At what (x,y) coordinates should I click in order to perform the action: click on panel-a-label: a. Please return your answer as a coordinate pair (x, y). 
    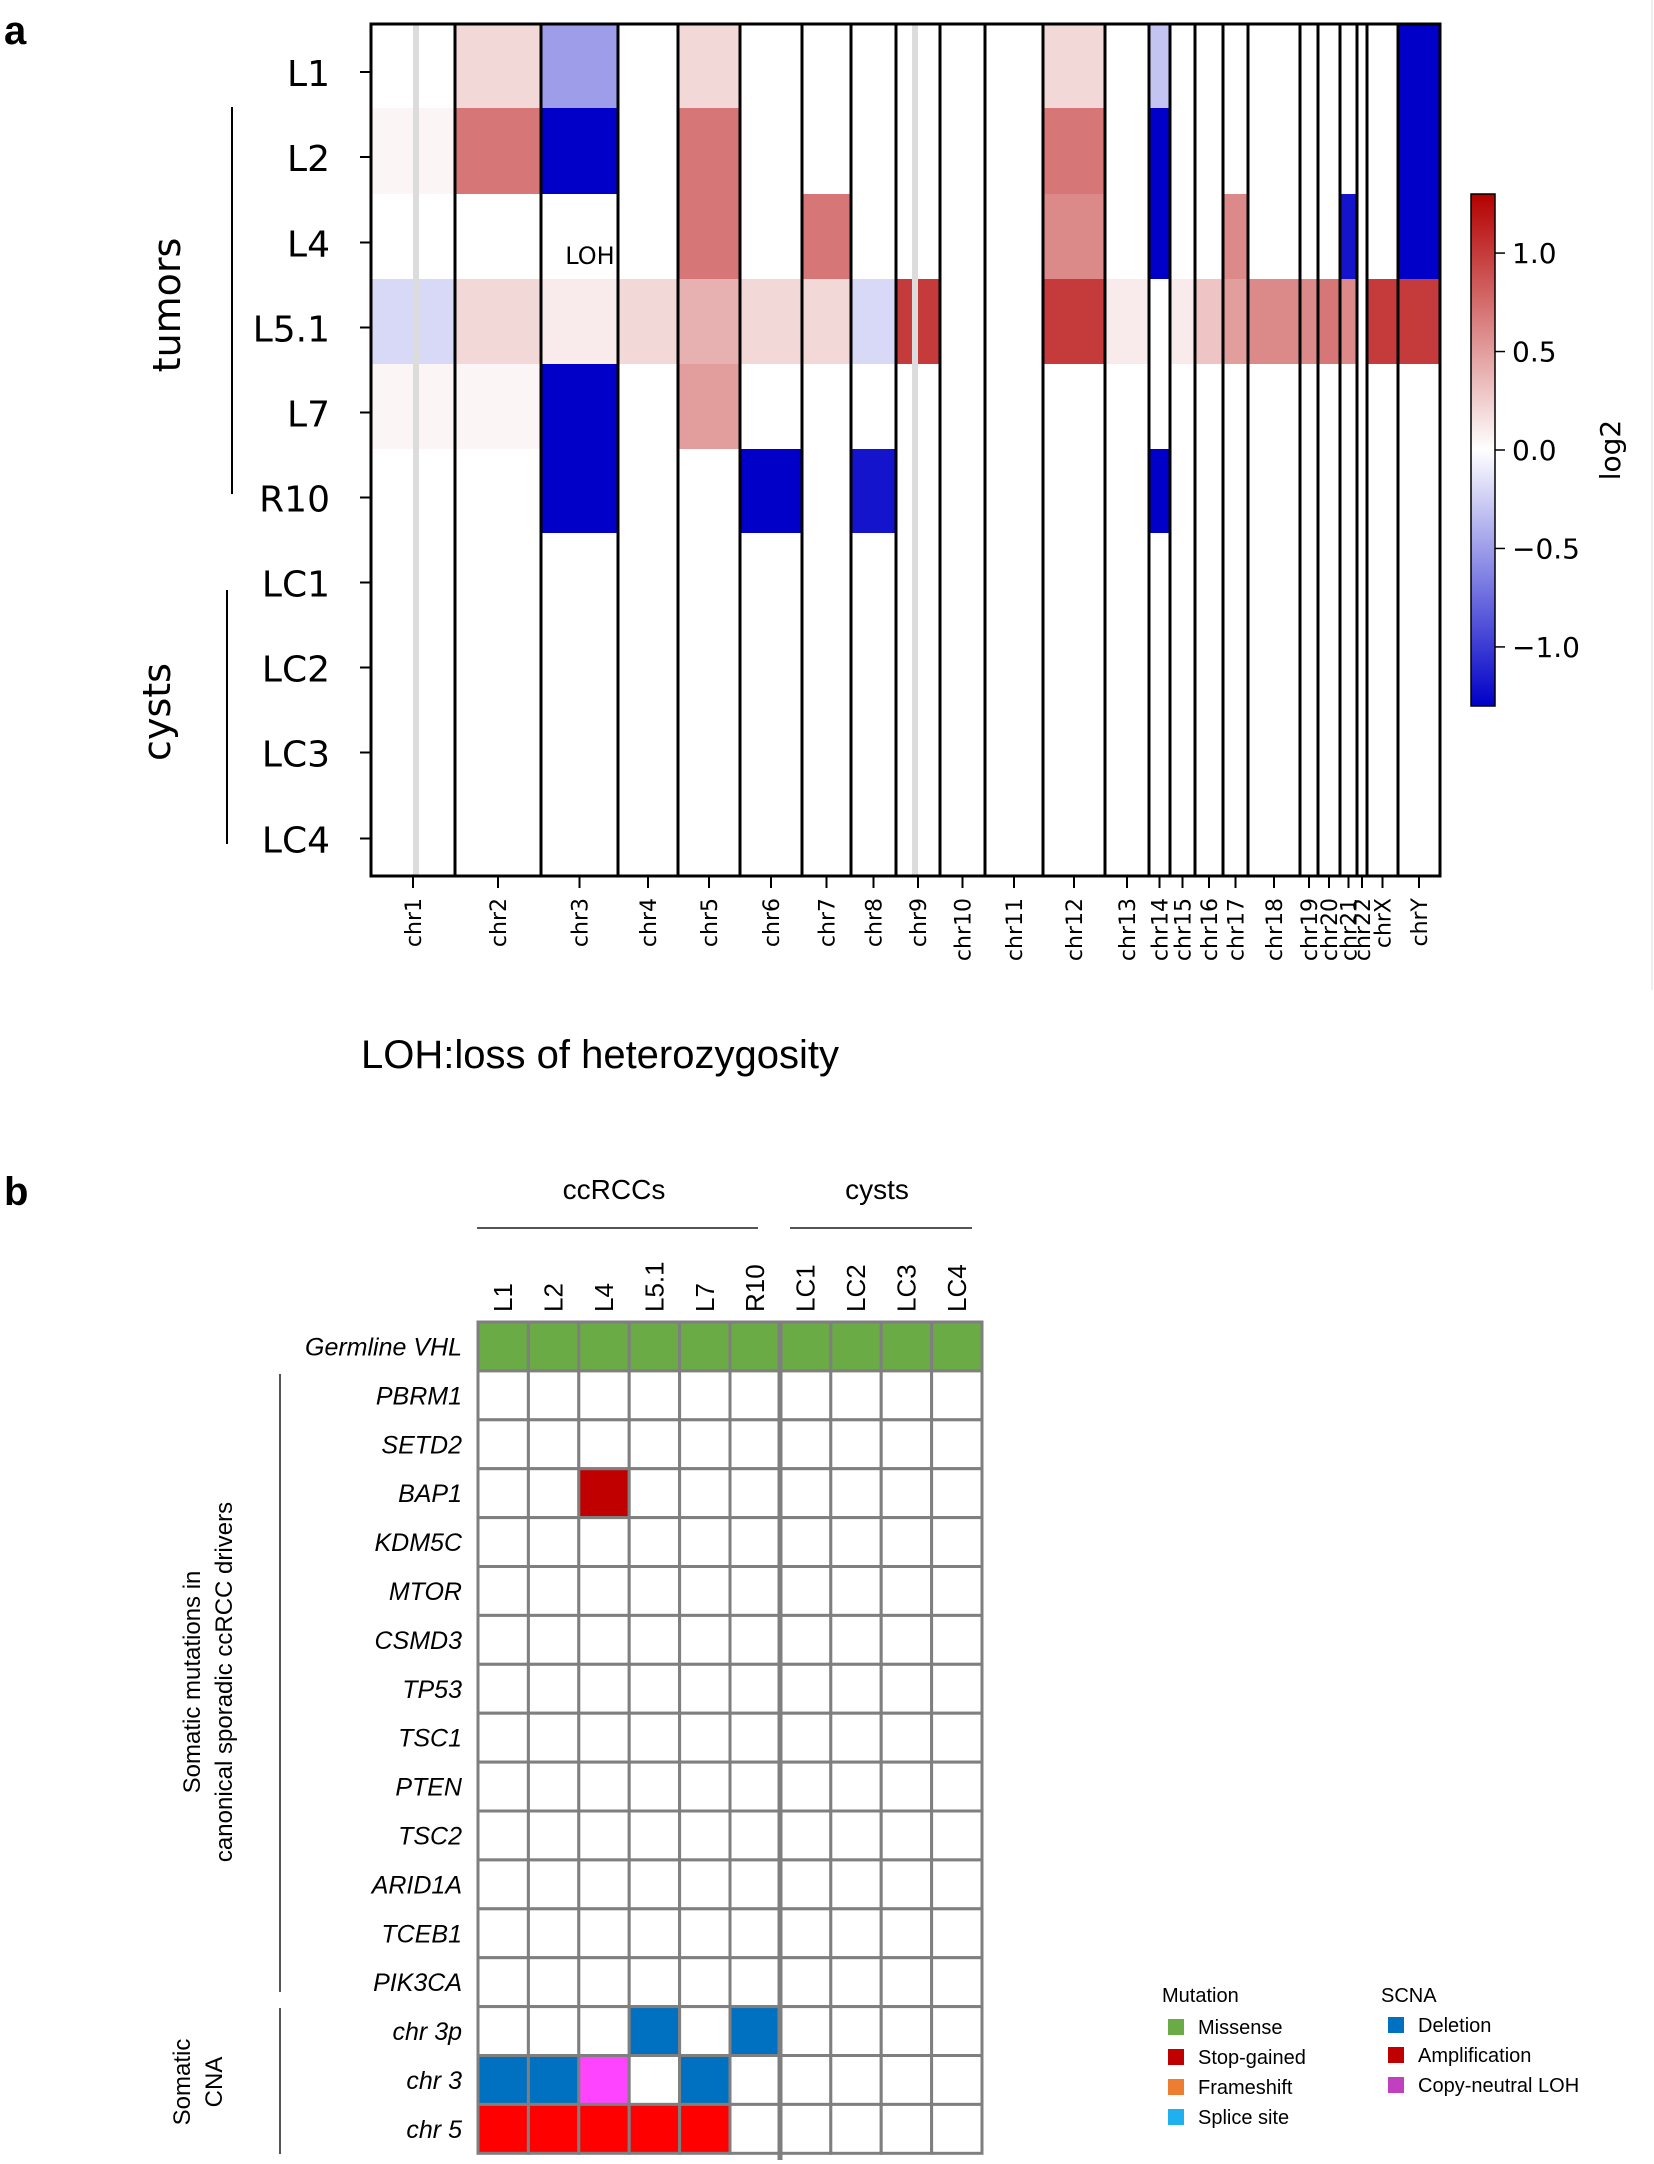
    Looking at the image, I should click on (15, 31).